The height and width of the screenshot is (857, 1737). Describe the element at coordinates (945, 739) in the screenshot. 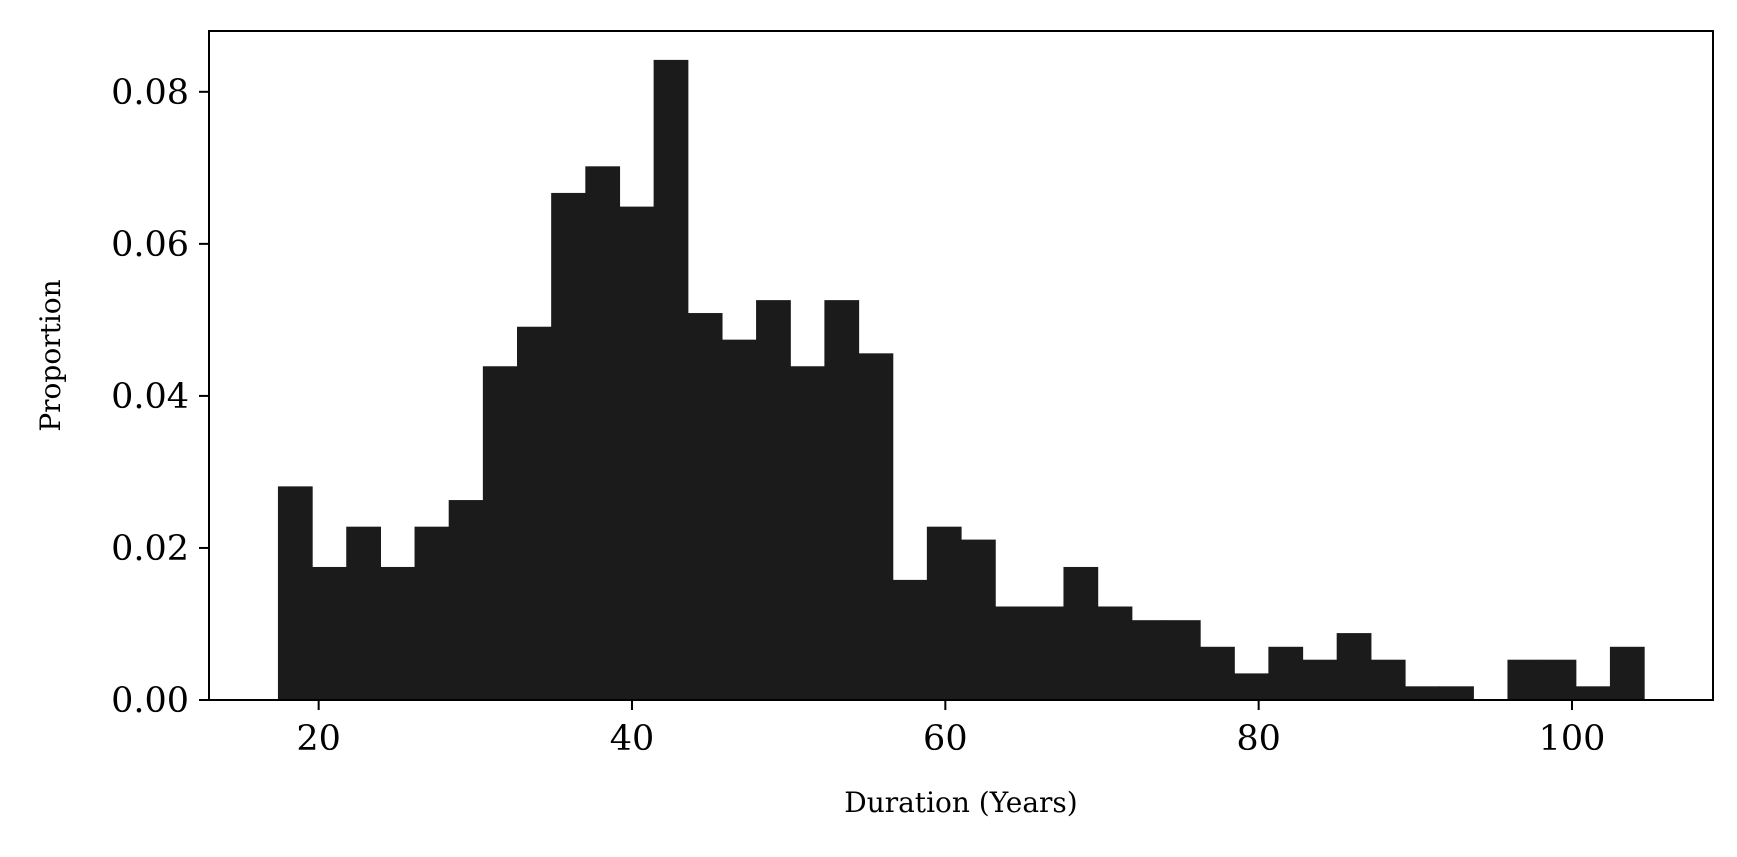

I see `x-tick-label: 60` at that location.